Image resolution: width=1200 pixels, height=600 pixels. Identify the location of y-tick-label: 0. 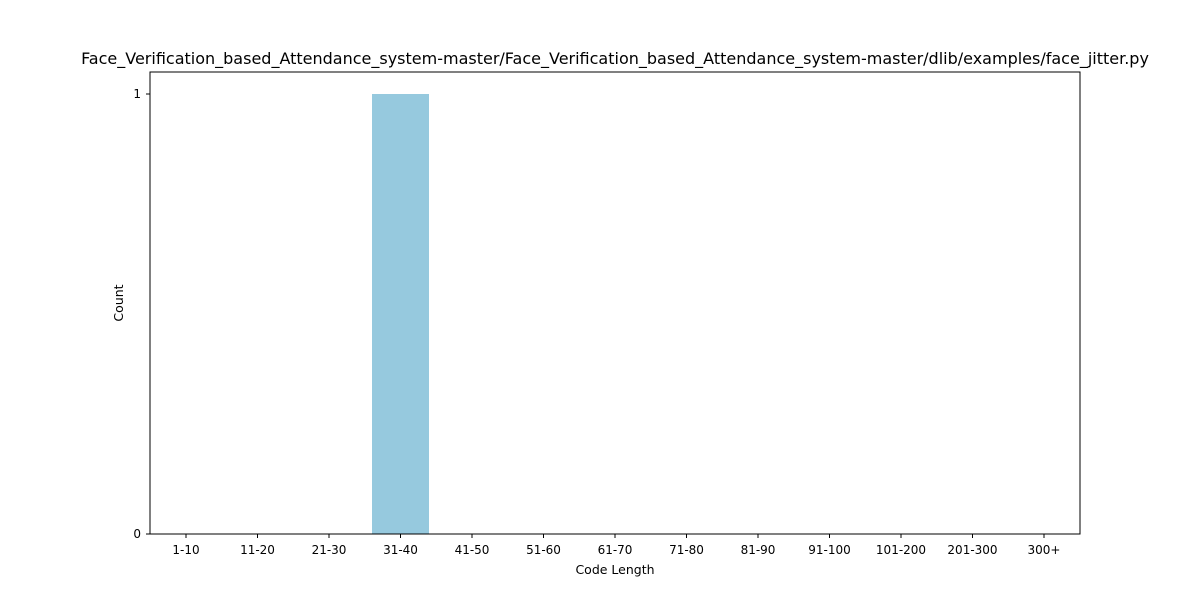
(137, 534).